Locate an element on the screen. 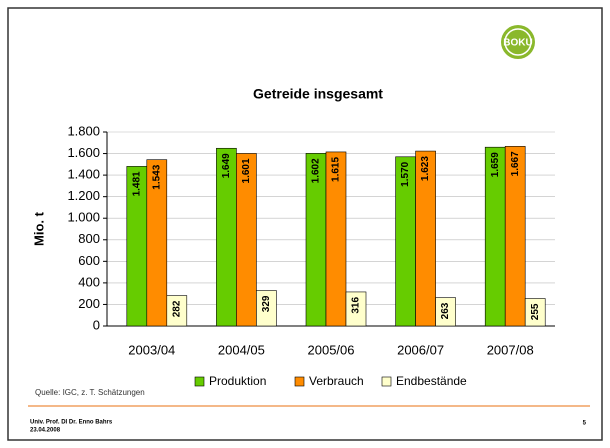 This screenshot has width=610, height=448. y-tick-label: 1.800 is located at coordinates (83, 130).